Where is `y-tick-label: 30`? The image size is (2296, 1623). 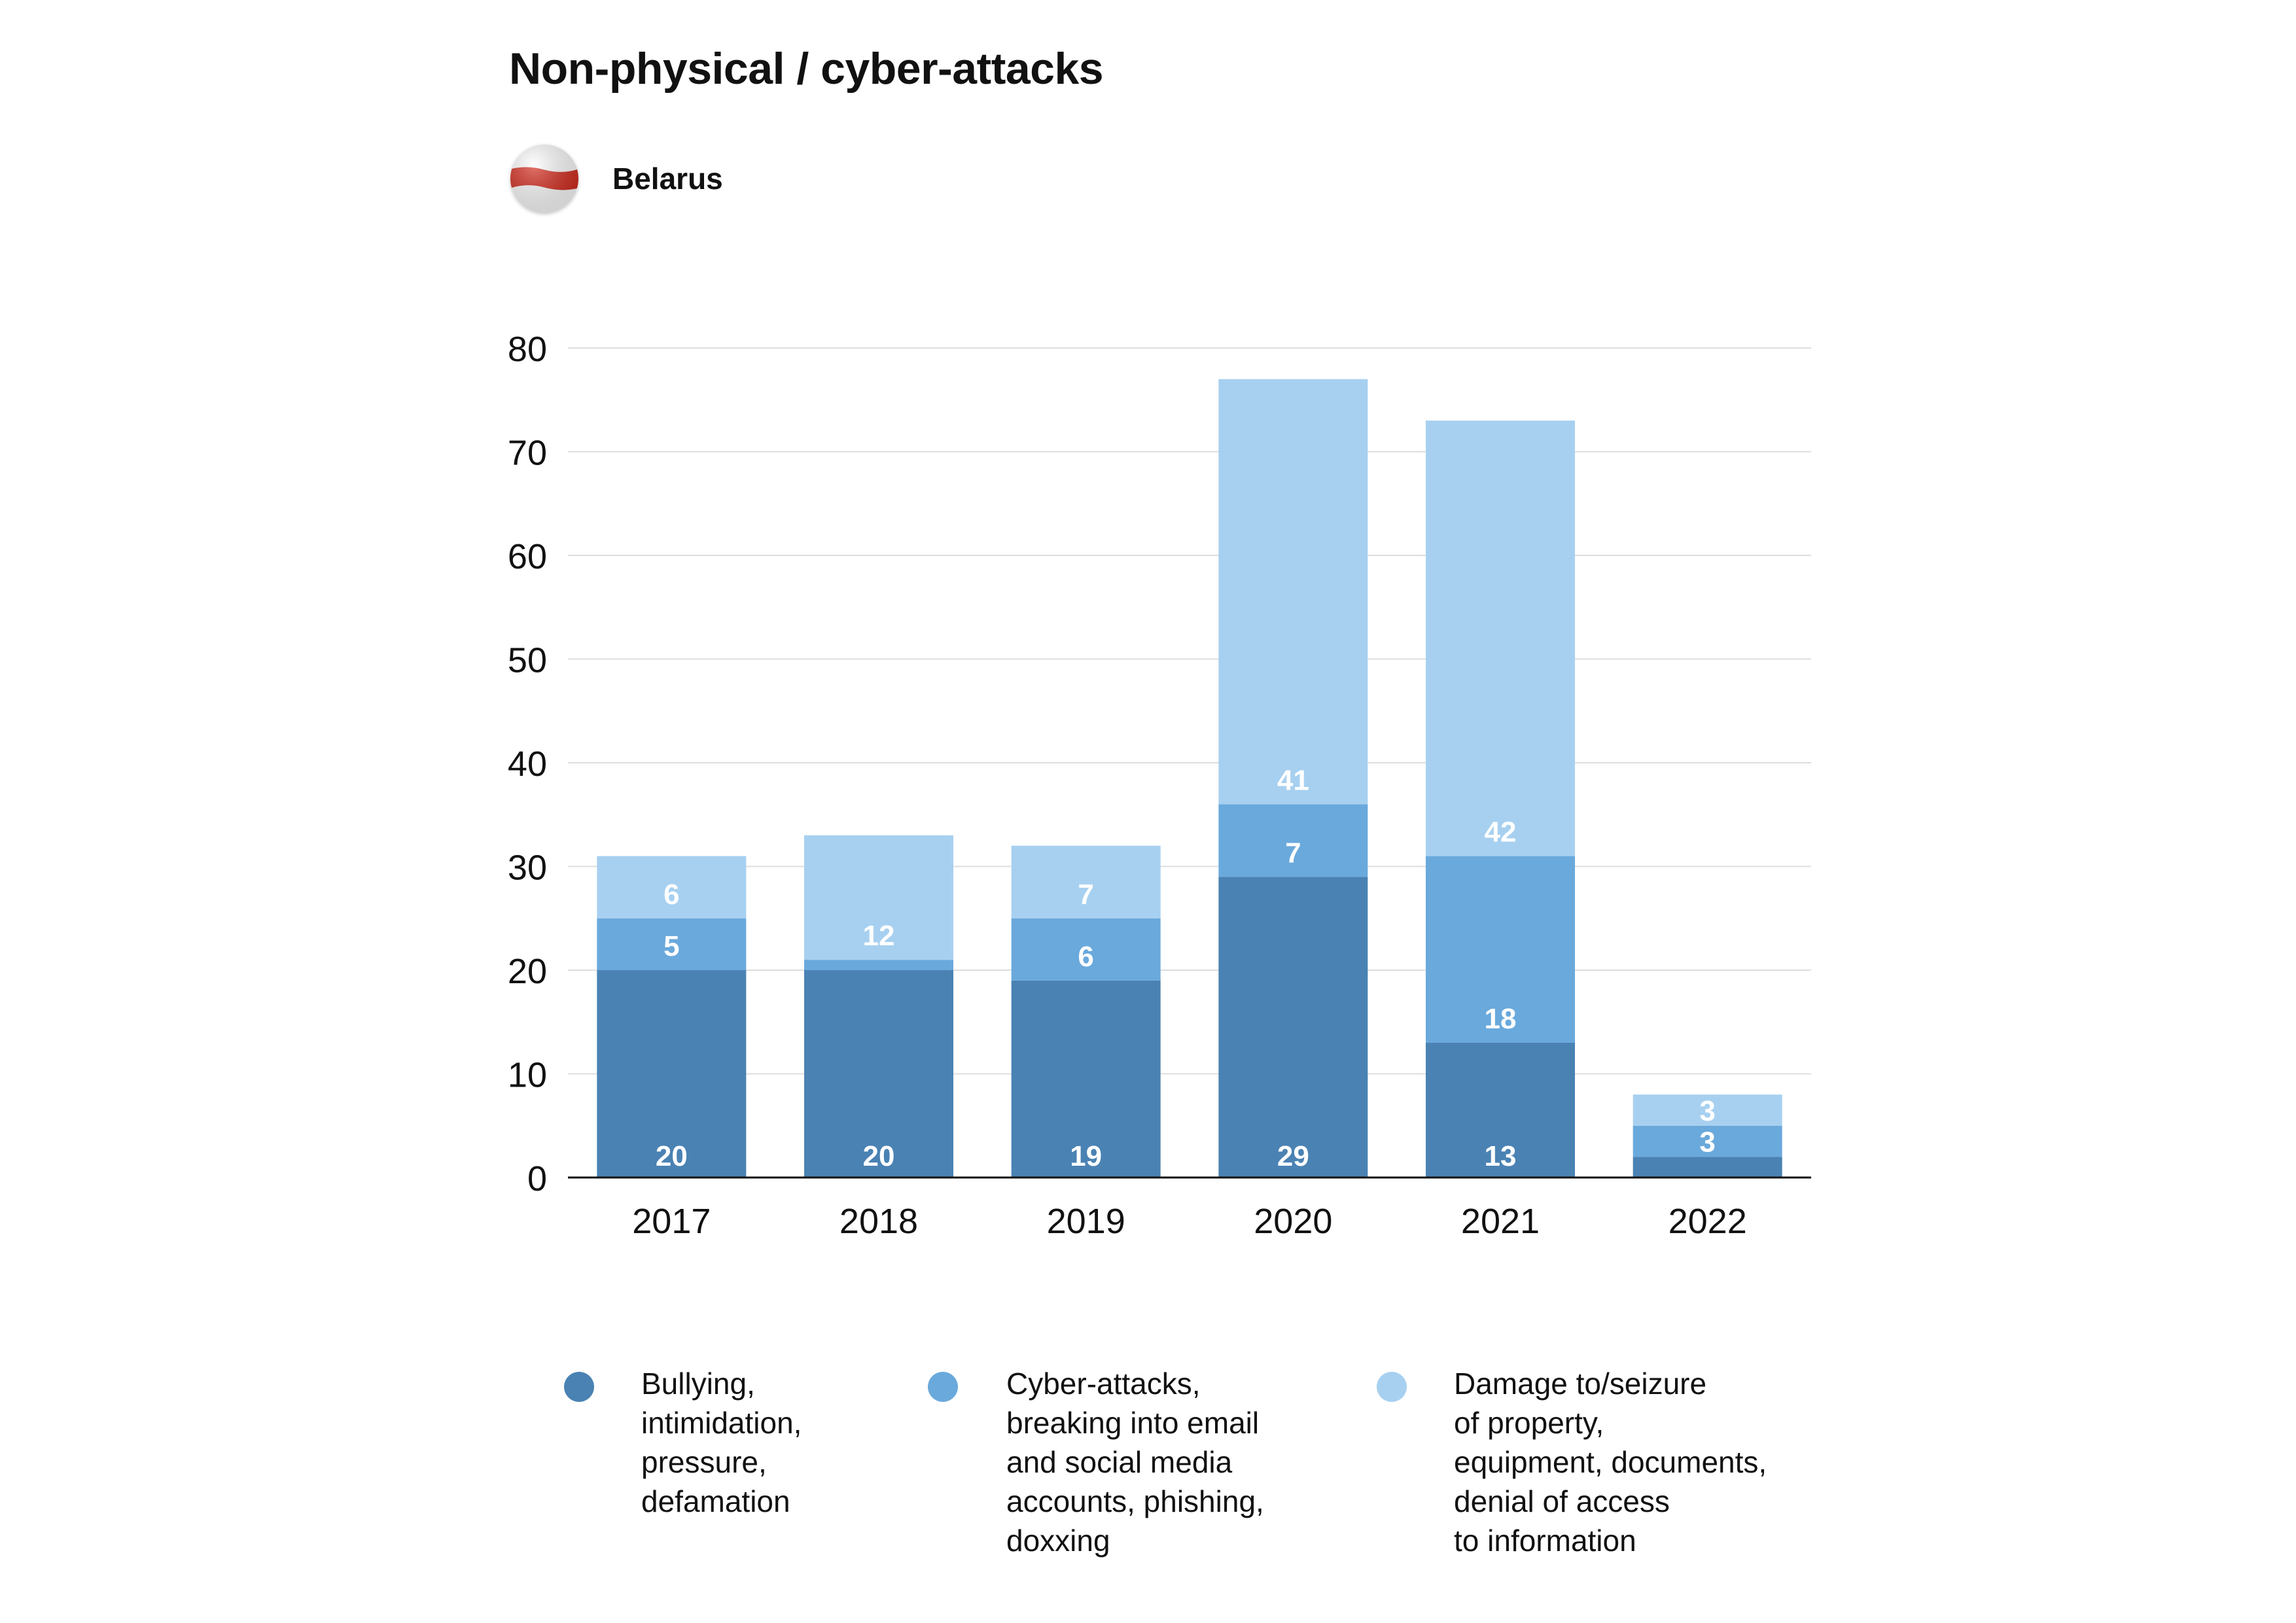
y-tick-label: 30 is located at coordinates (528, 868).